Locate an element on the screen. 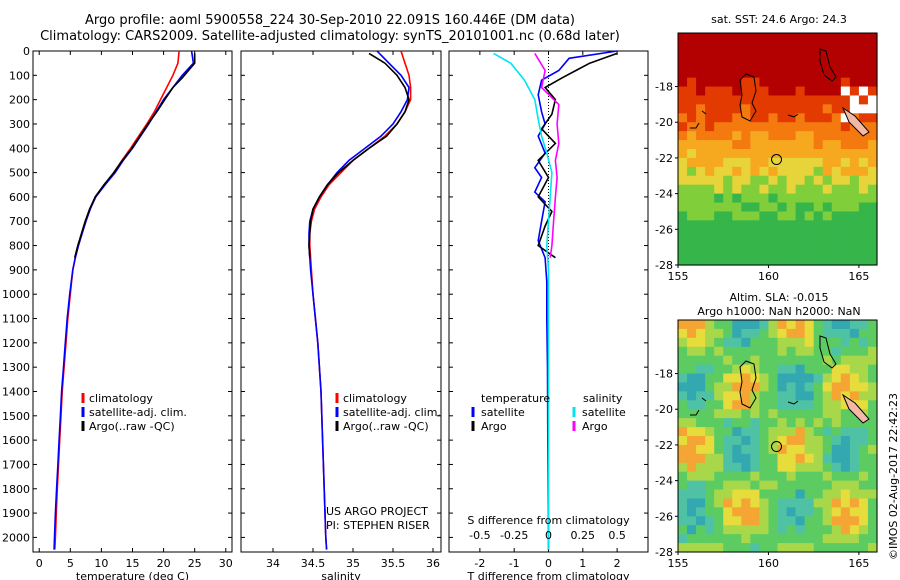  diff-series-temperature-satellite is located at coordinates (575, 300).